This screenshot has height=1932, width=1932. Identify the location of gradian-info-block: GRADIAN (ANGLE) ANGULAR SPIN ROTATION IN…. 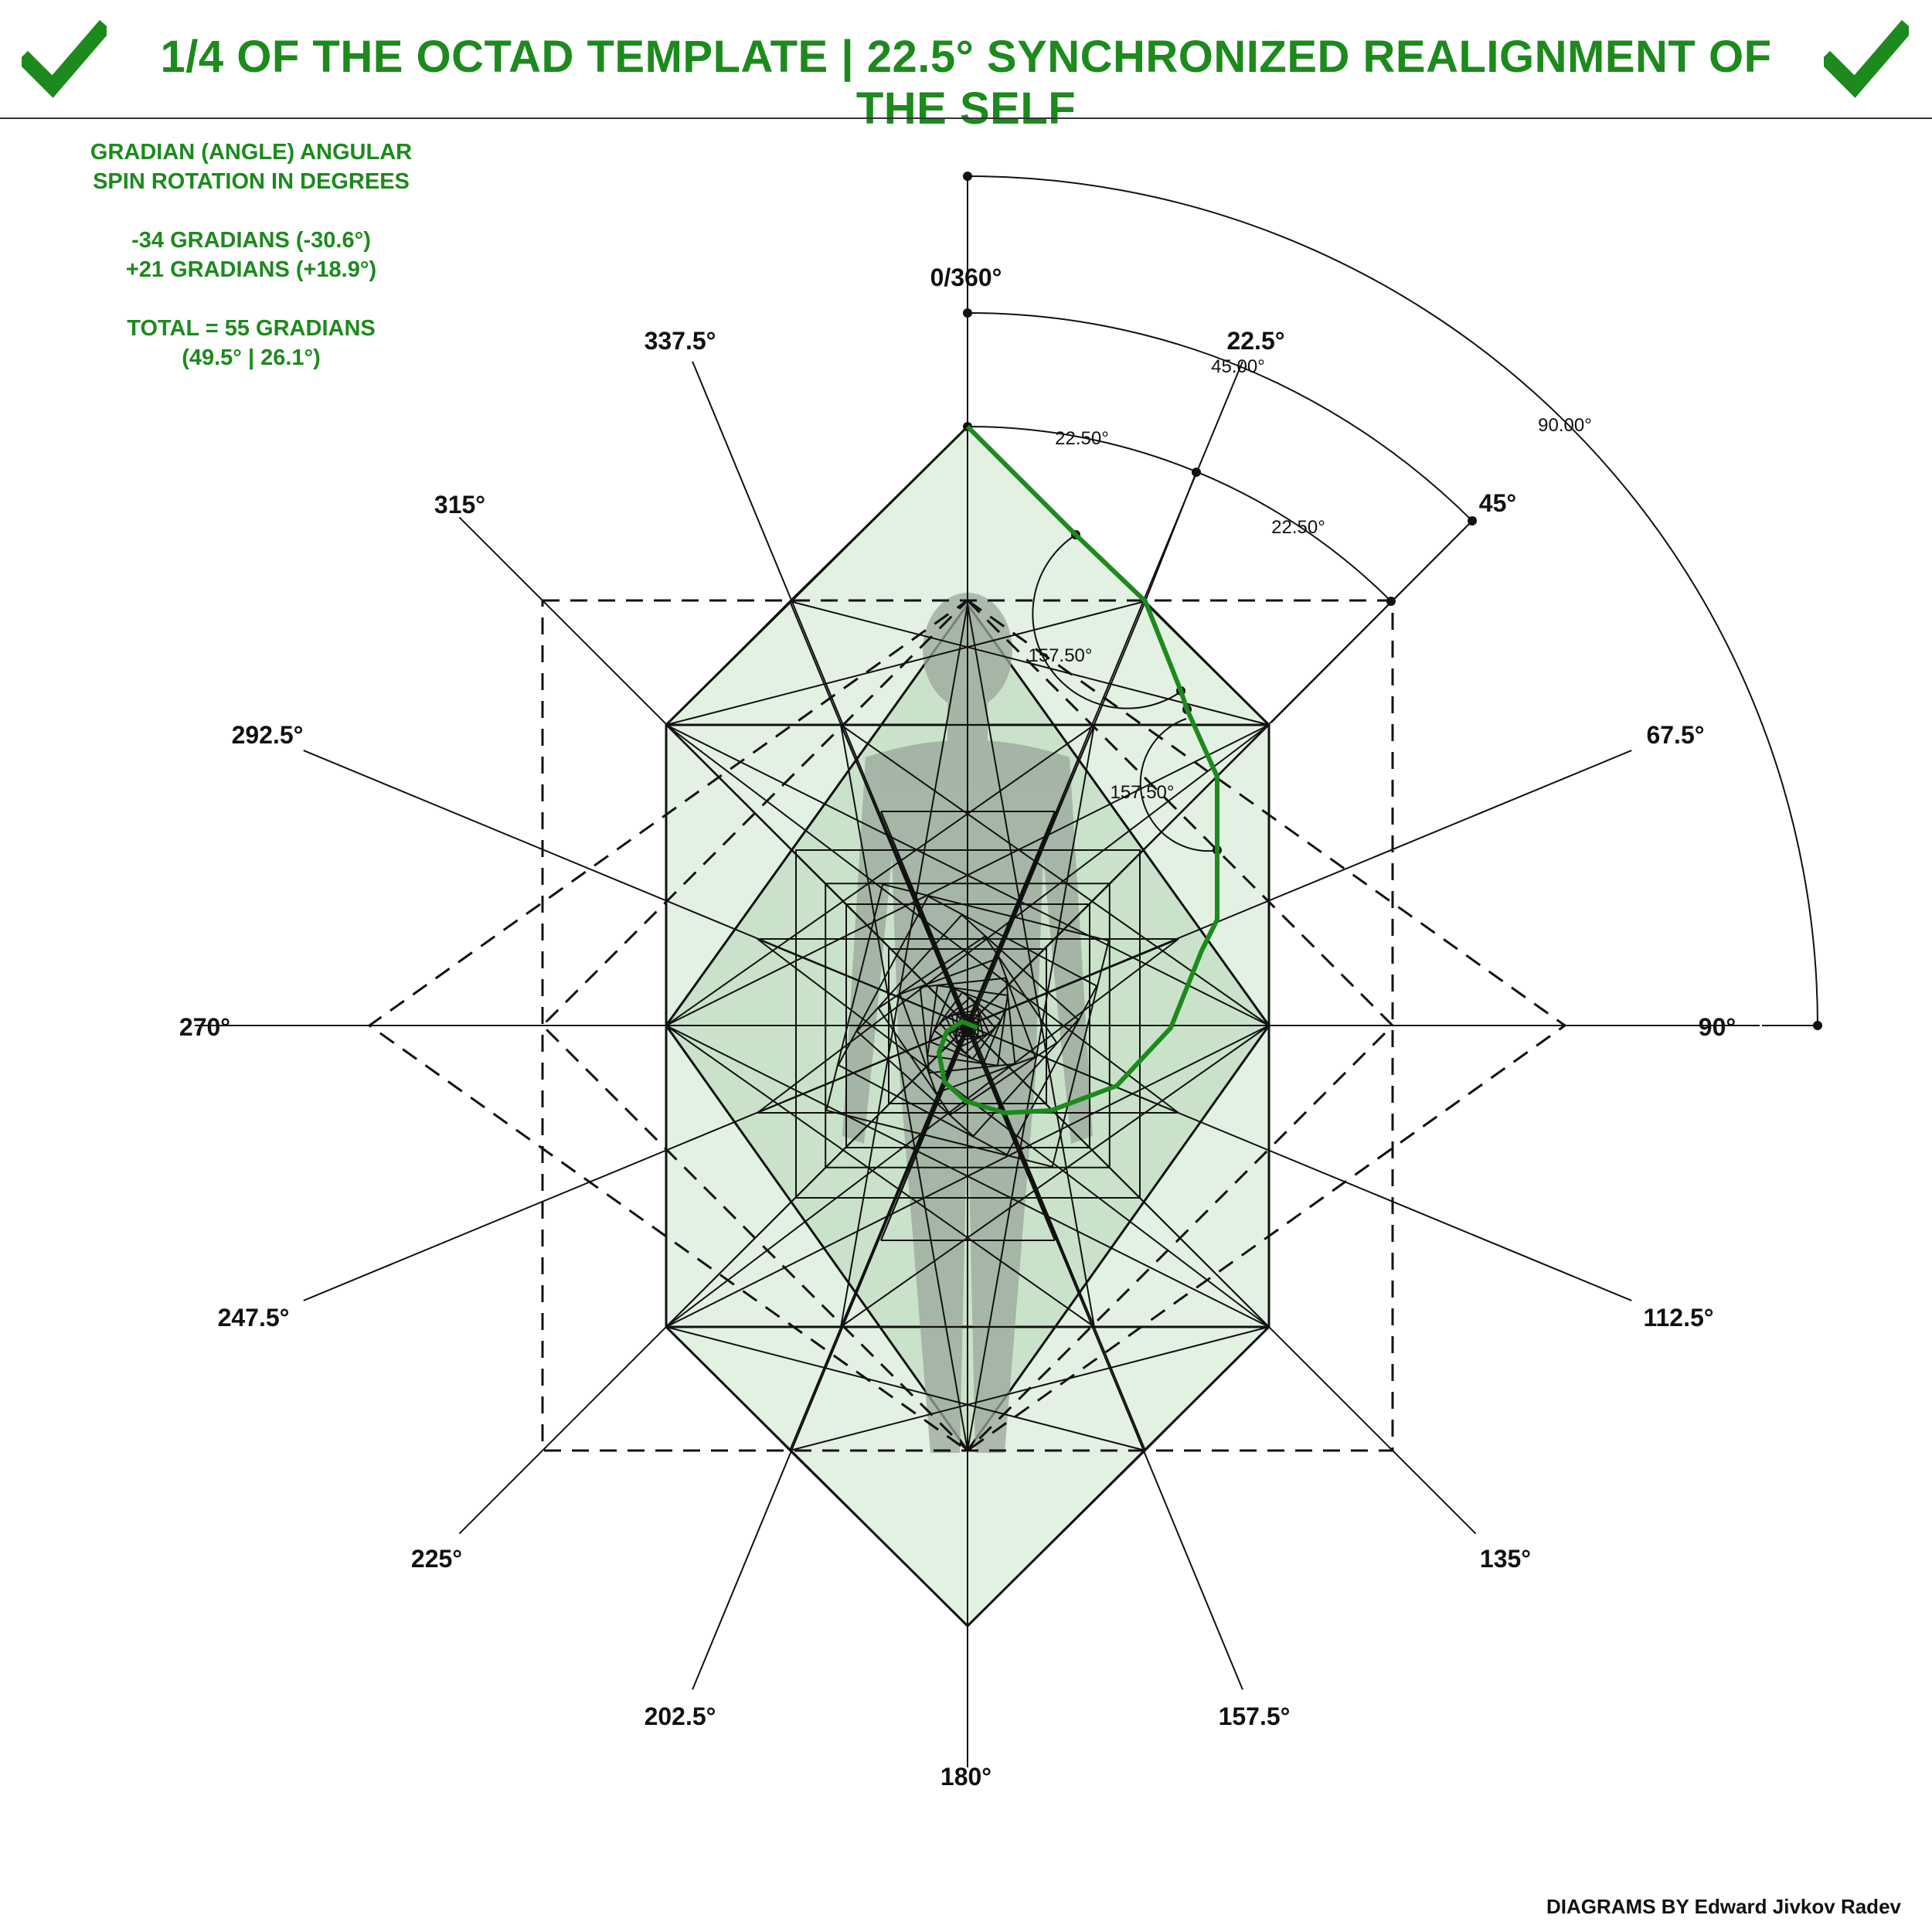
(251, 255).